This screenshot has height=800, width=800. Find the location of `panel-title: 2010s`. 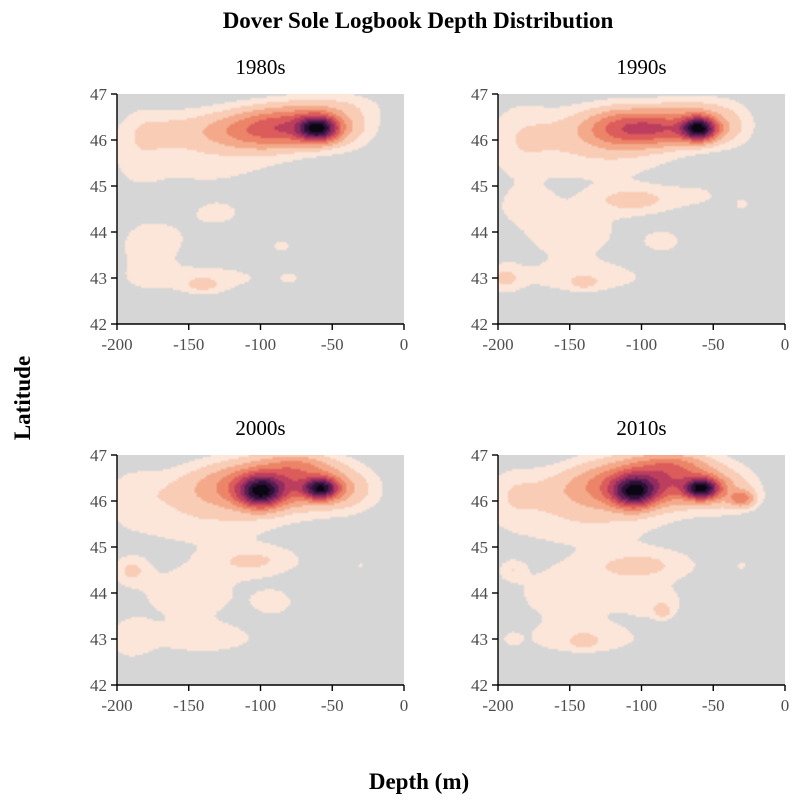

panel-title: 2010s is located at coordinates (641, 428).